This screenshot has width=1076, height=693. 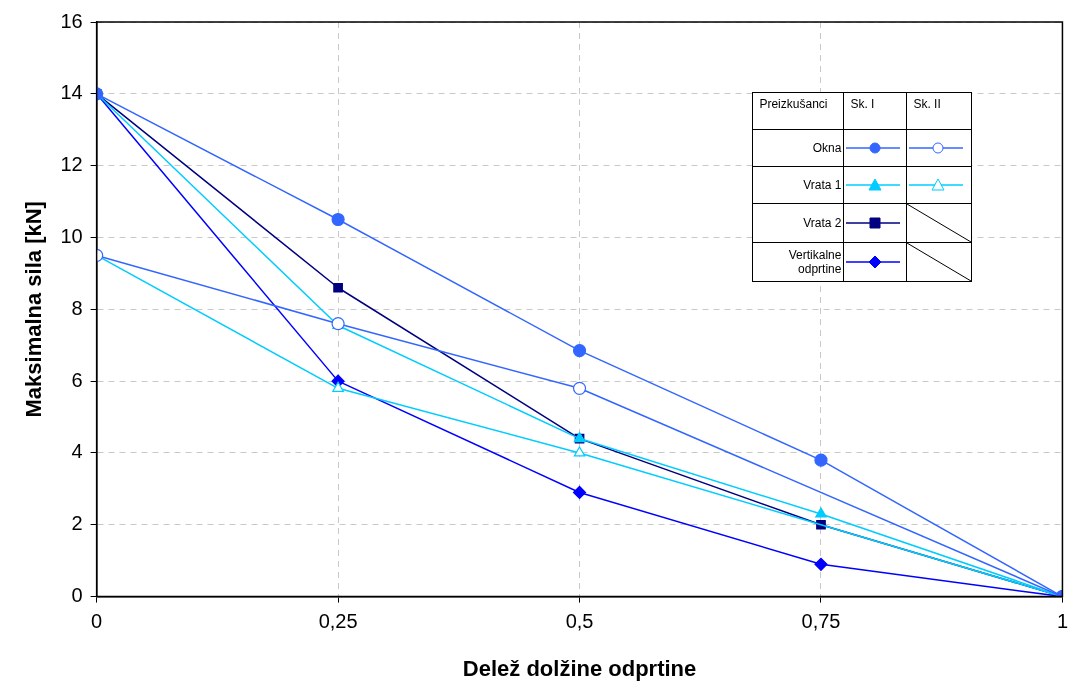 What do you see at coordinates (77, 307) in the screenshot?
I see `y-tick-label: 8` at bounding box center [77, 307].